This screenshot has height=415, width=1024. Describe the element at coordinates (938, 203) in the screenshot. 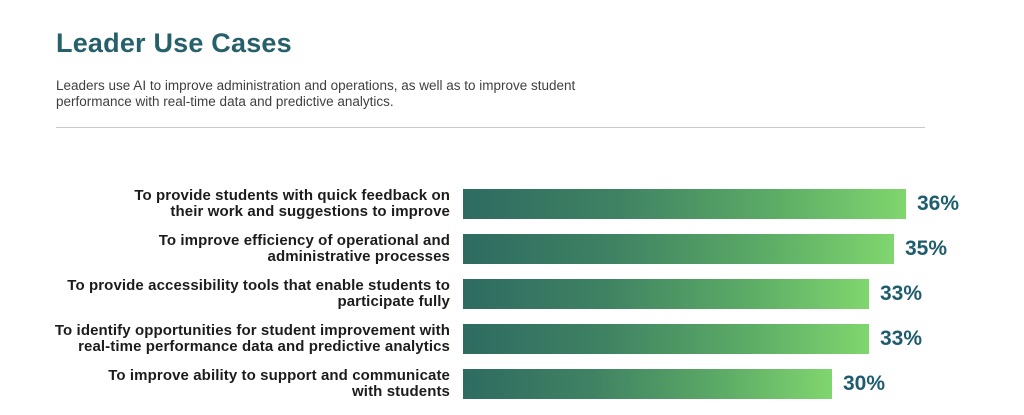

I see `bar-value-label: 36%` at that location.